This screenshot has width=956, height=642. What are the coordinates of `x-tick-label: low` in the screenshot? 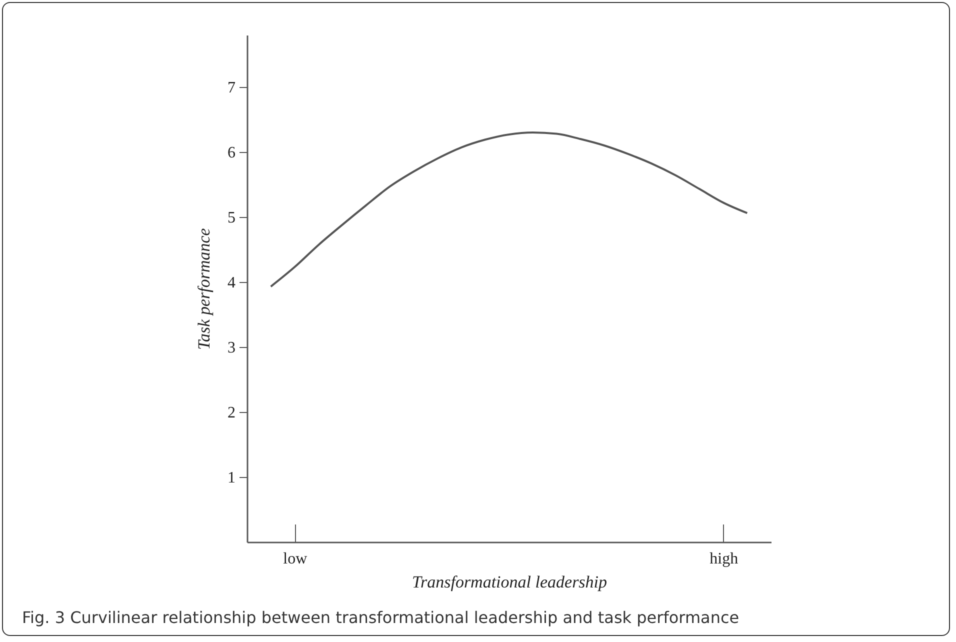 It's located at (295, 559).